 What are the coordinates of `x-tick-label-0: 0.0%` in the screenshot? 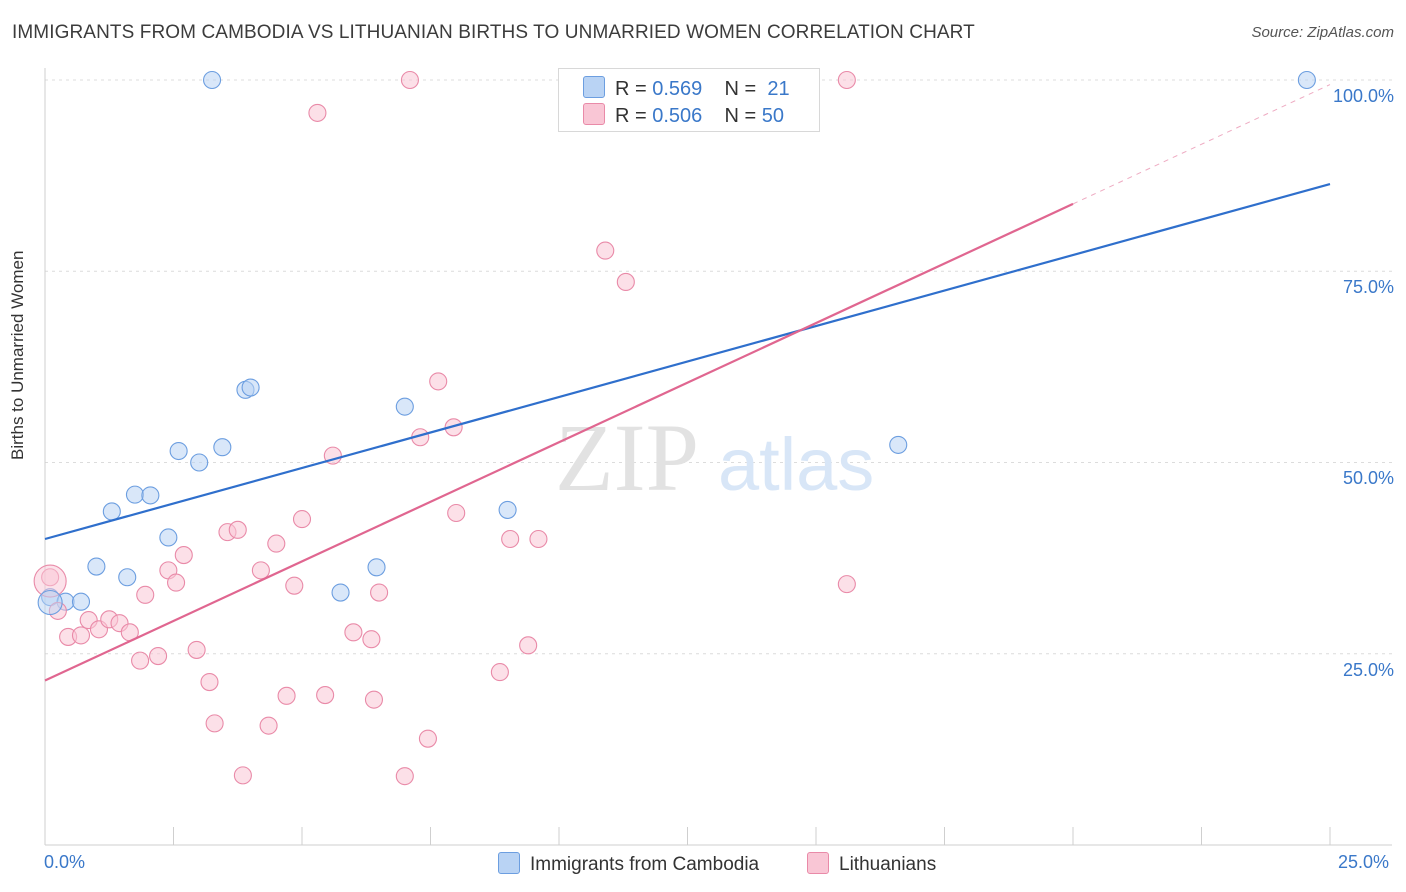 It's located at (65, 862).